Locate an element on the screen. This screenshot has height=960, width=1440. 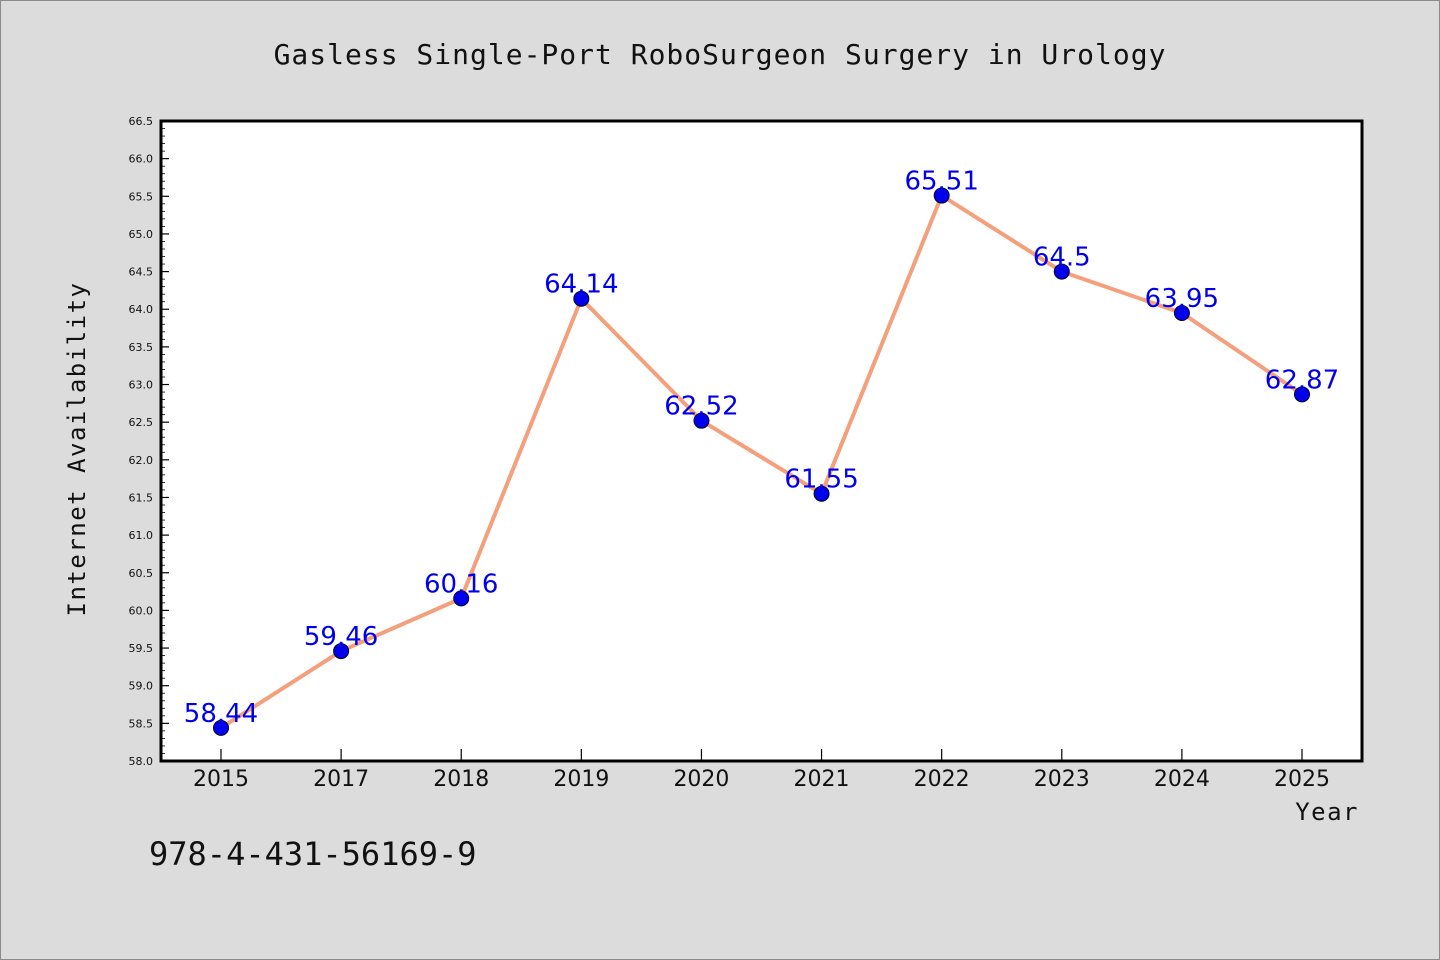
y-tick-label: 58.0 is located at coordinates (141, 761).